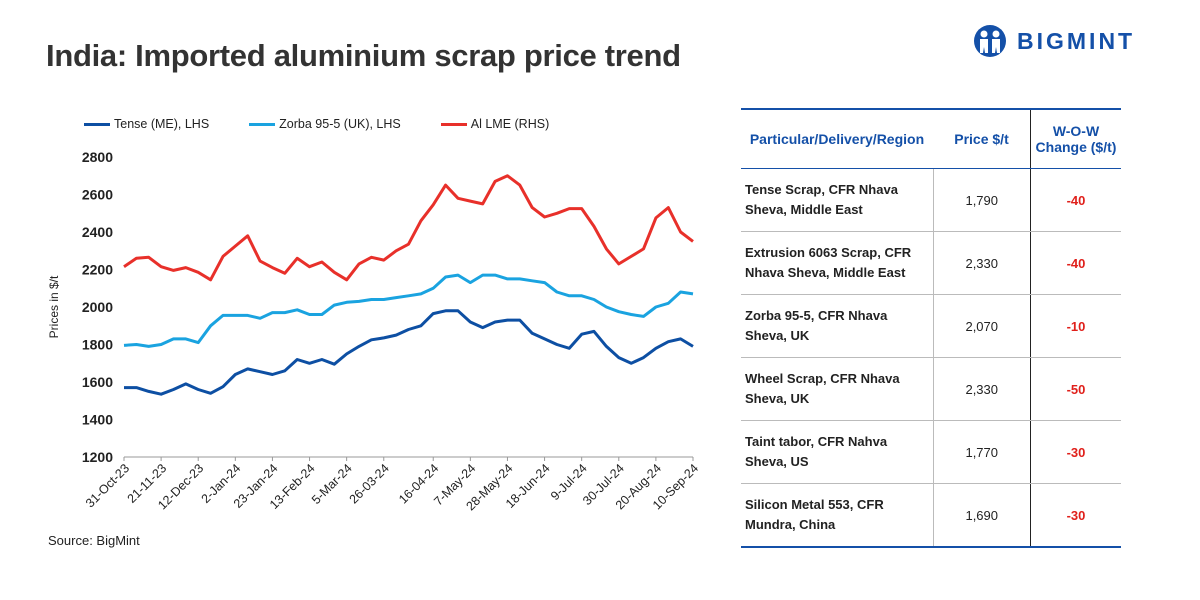 The image size is (1200, 600). I want to click on row-price: 1,790, so click(981, 200).